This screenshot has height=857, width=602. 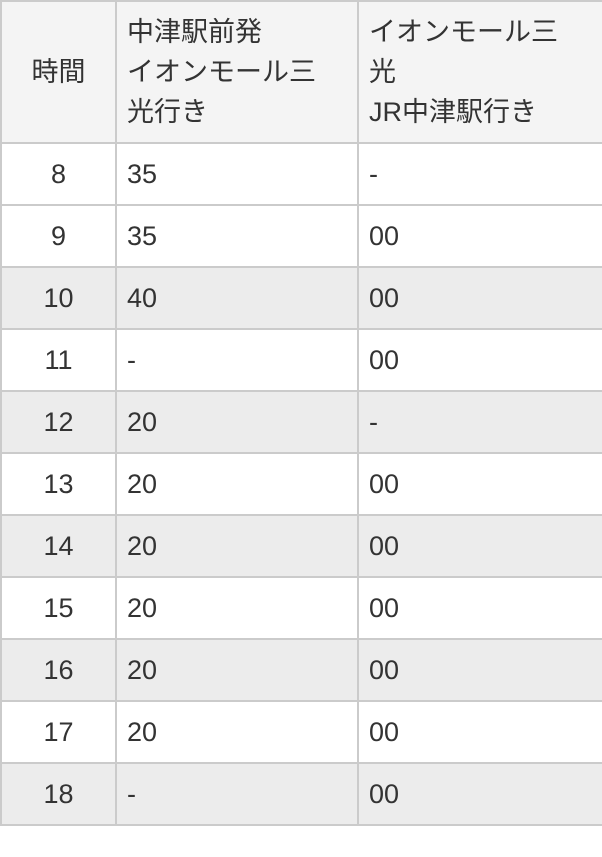 What do you see at coordinates (237, 298) in the screenshot?
I see `outbound-time-cell: 40` at bounding box center [237, 298].